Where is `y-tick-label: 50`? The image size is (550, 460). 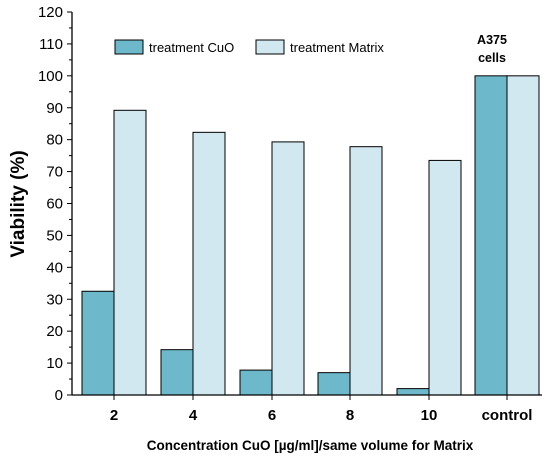
y-tick-label: 50 is located at coordinates (54, 235).